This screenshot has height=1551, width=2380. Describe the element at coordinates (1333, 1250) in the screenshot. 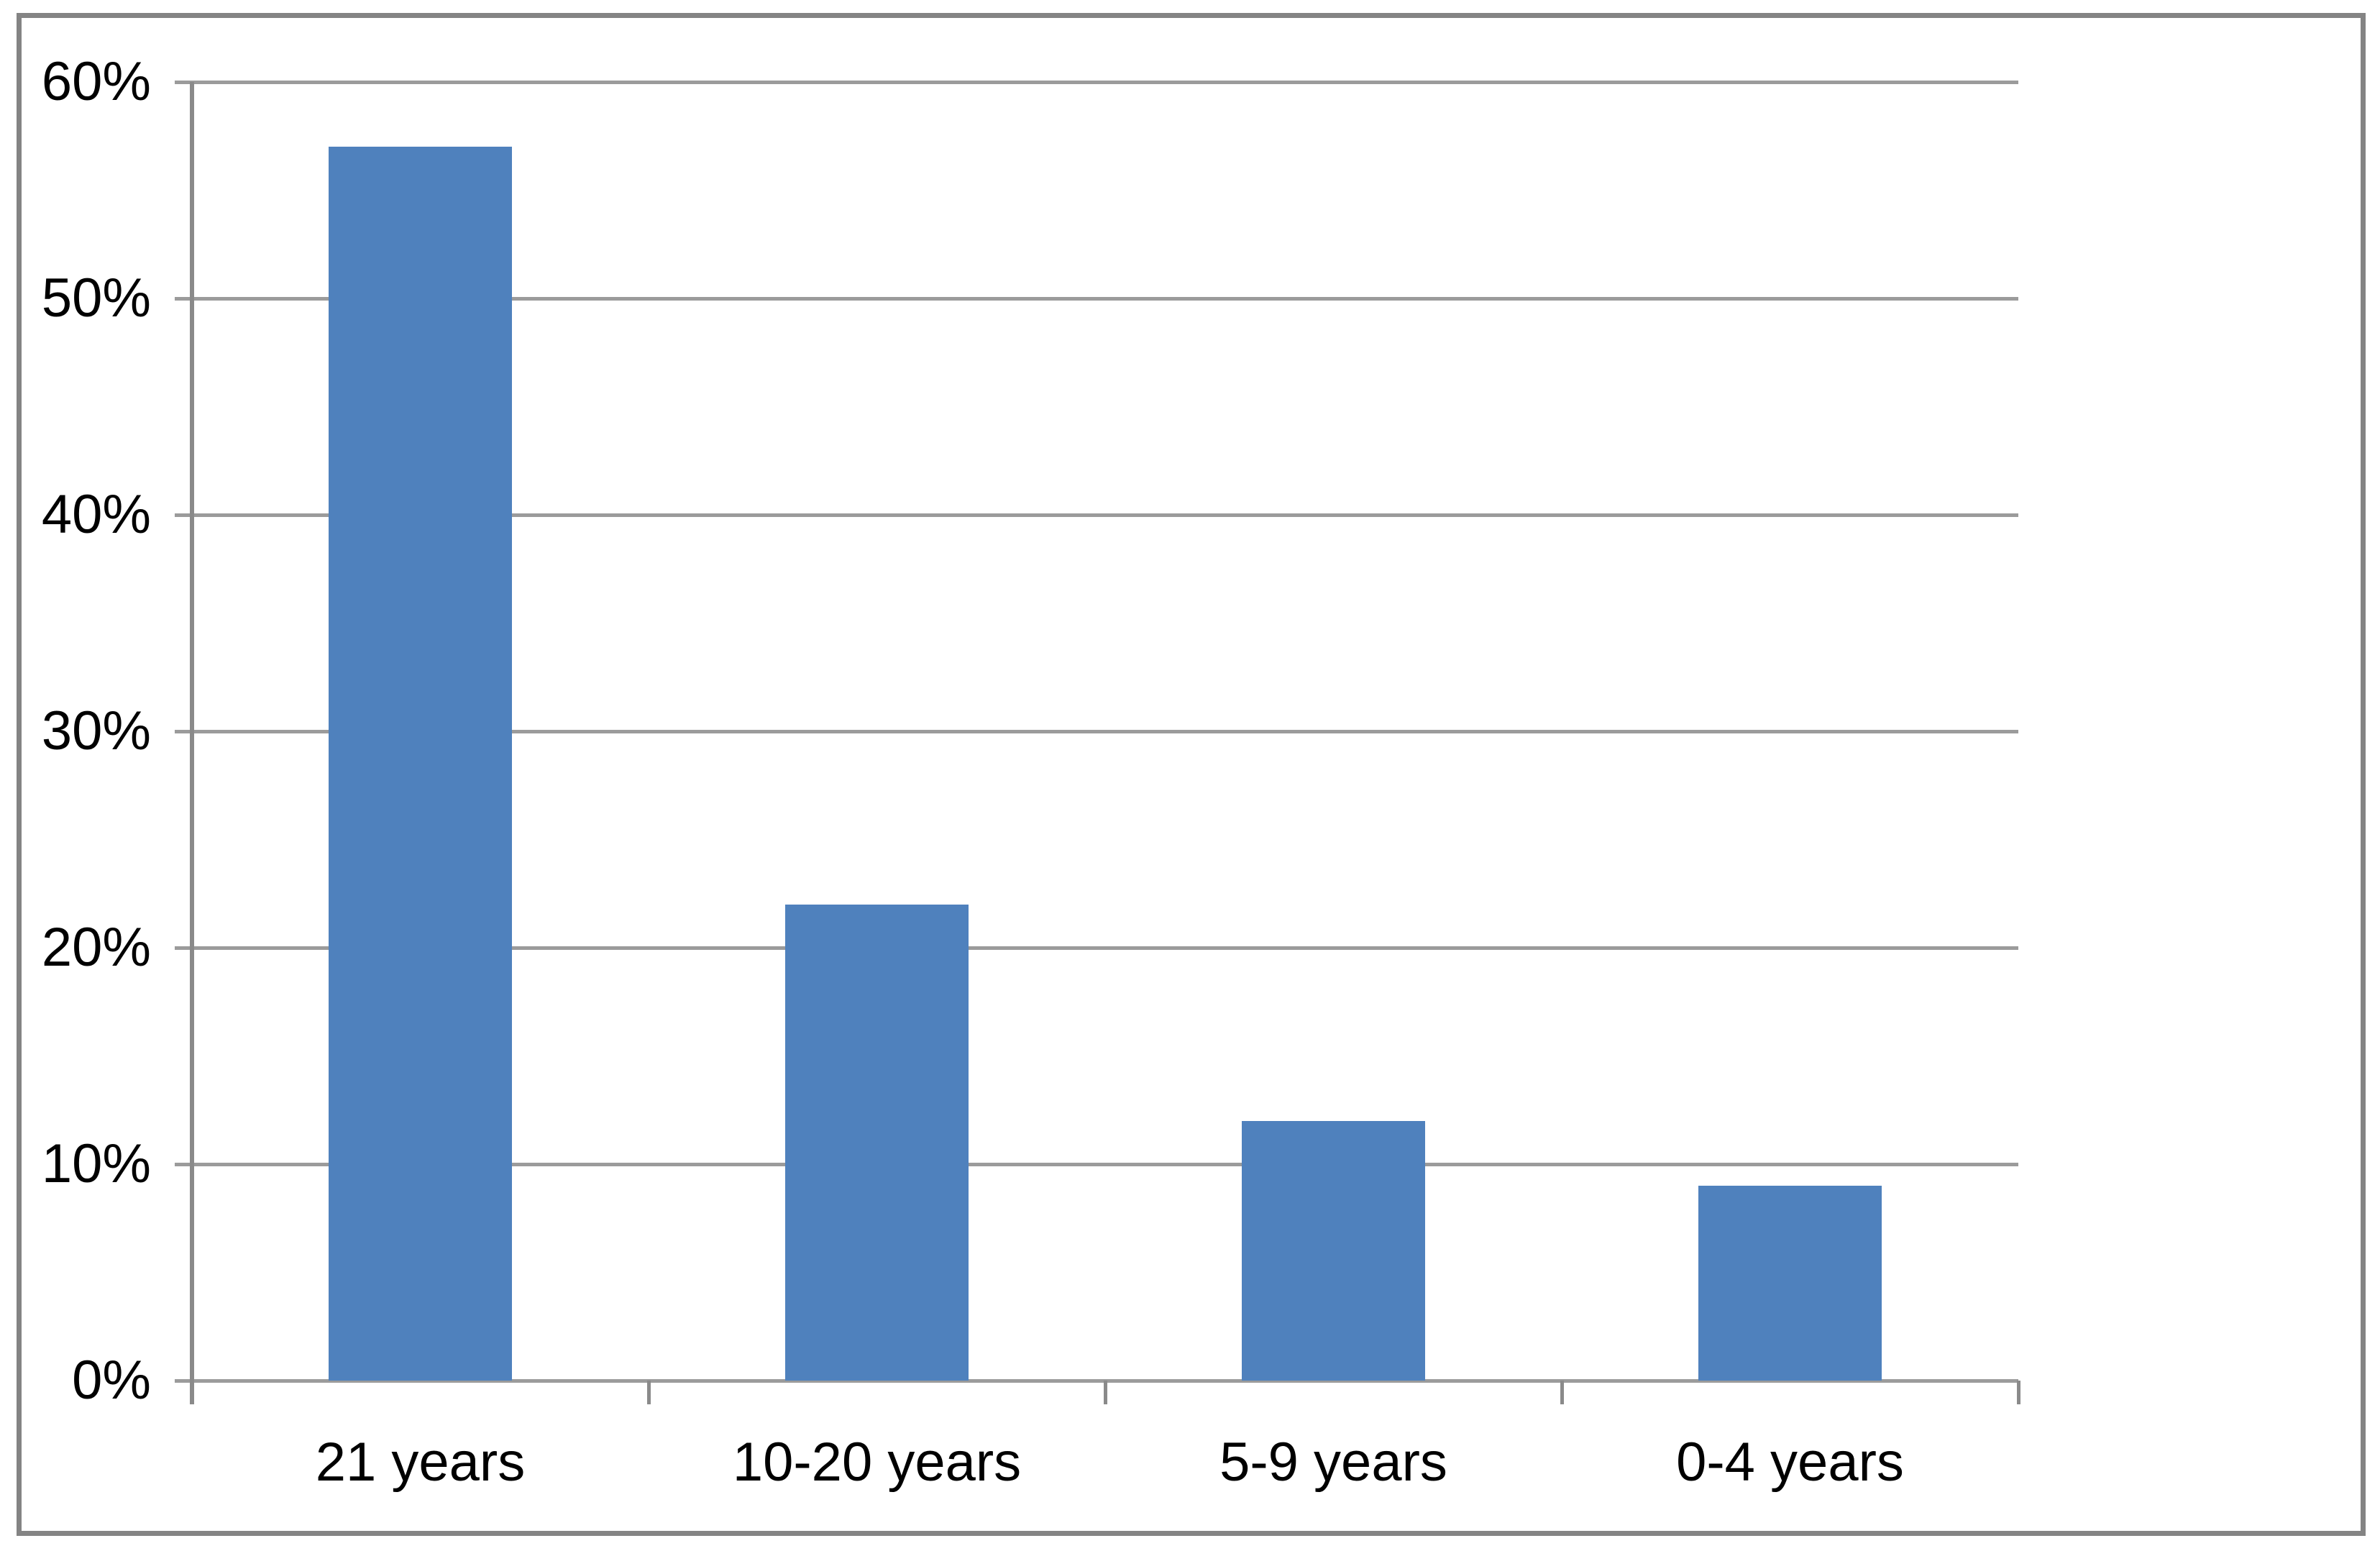

I see `bar-5-9-years` at that location.